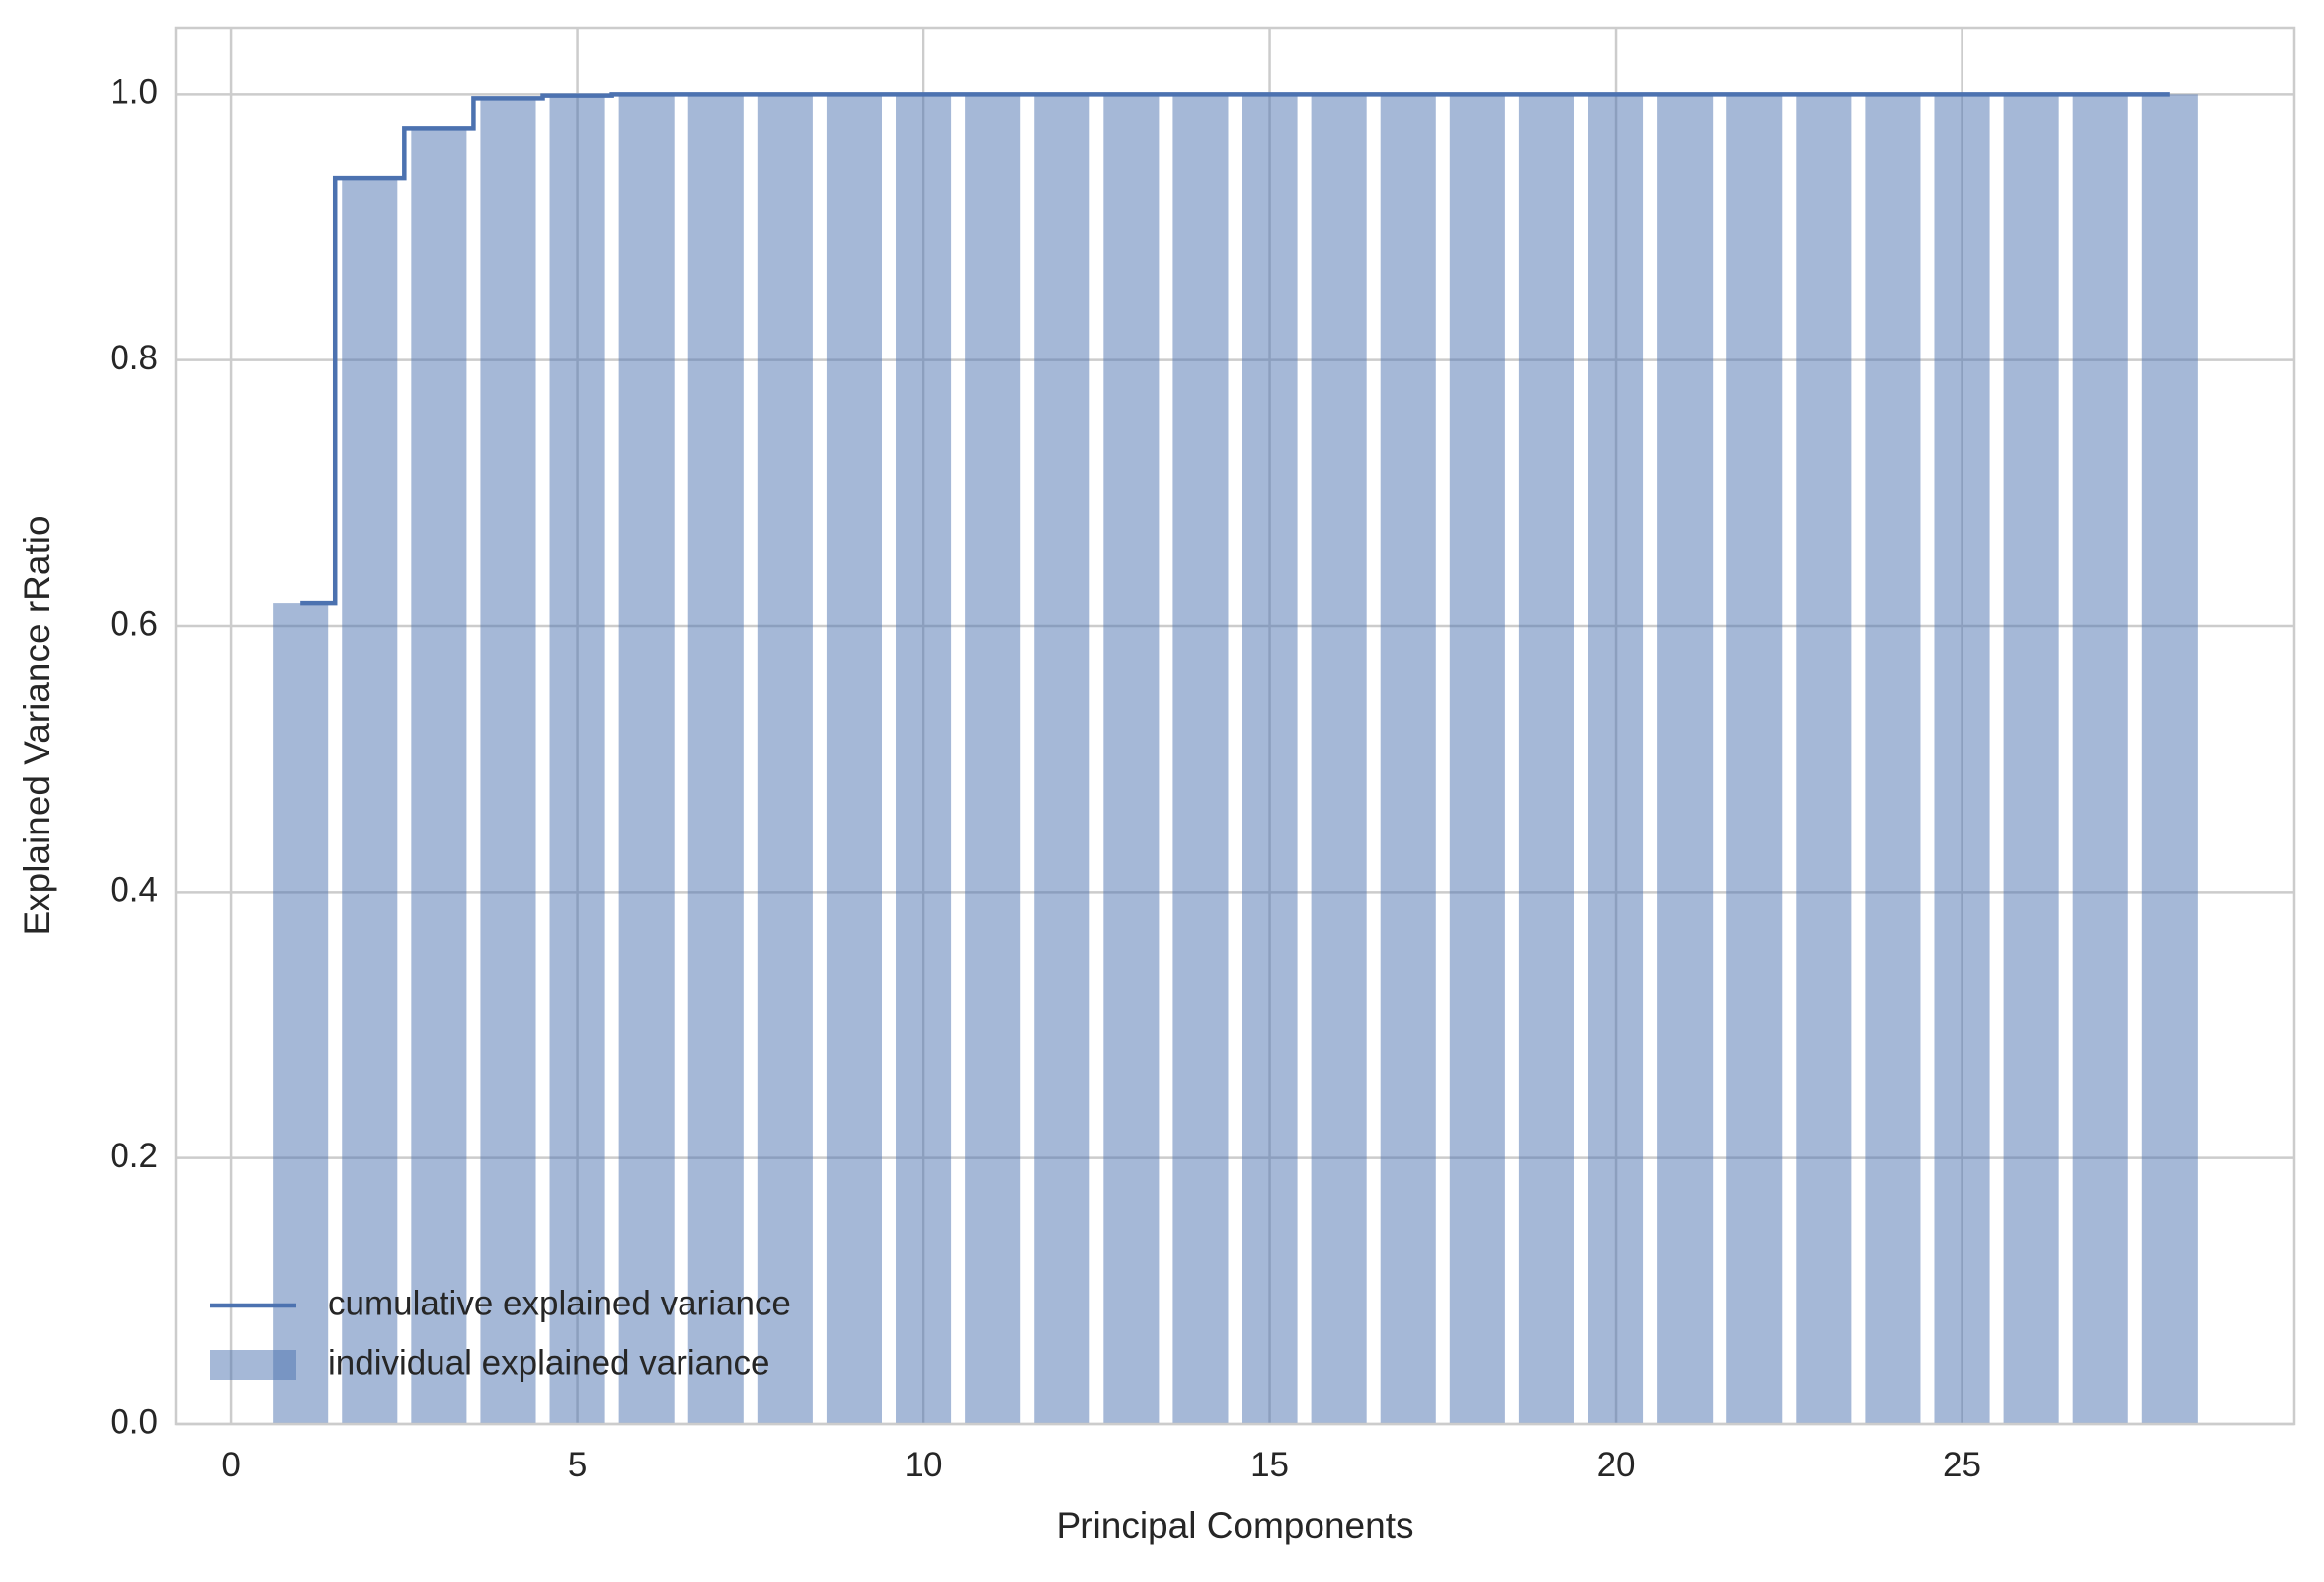 The width and height of the screenshot is (2324, 1582). Describe the element at coordinates (134, 890) in the screenshot. I see `y-tick-label: 0.4` at that location.